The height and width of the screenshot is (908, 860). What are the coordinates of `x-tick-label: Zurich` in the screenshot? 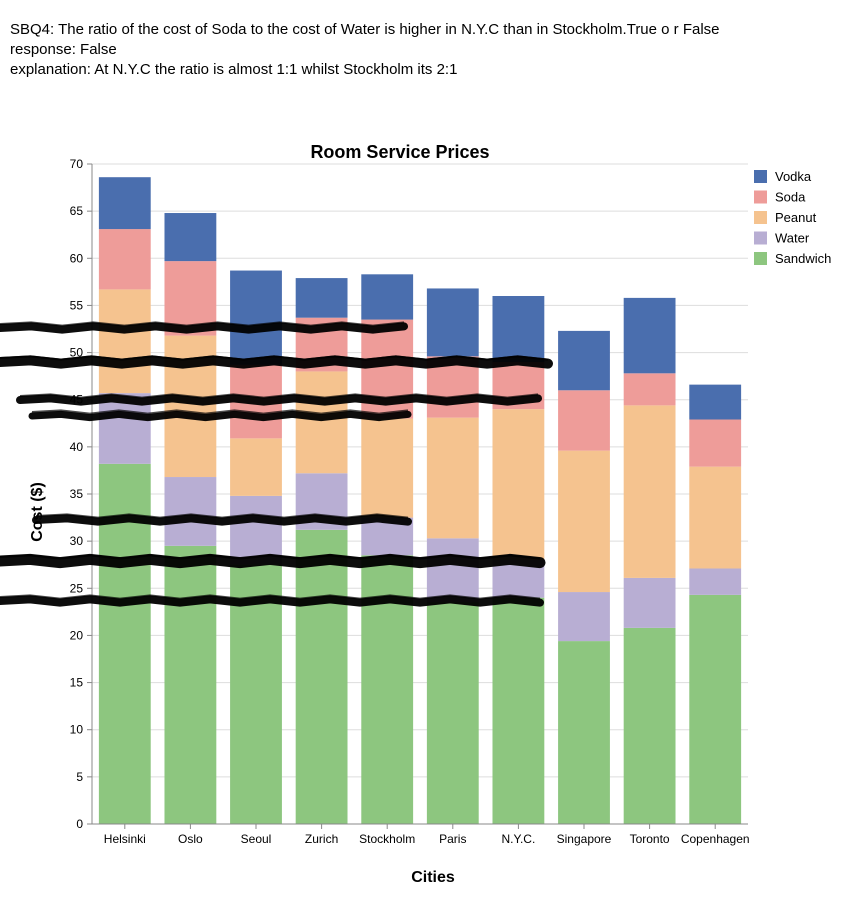 It's located at (321, 839).